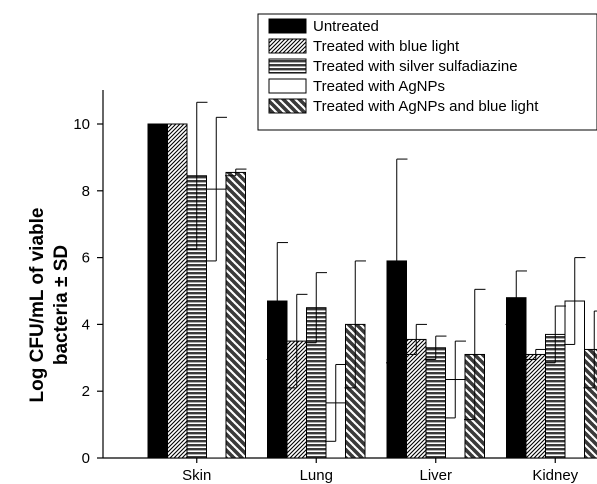 The height and width of the screenshot is (484, 597). What do you see at coordinates (386, 46) in the screenshot?
I see `legend-label: Treated with blue light` at bounding box center [386, 46].